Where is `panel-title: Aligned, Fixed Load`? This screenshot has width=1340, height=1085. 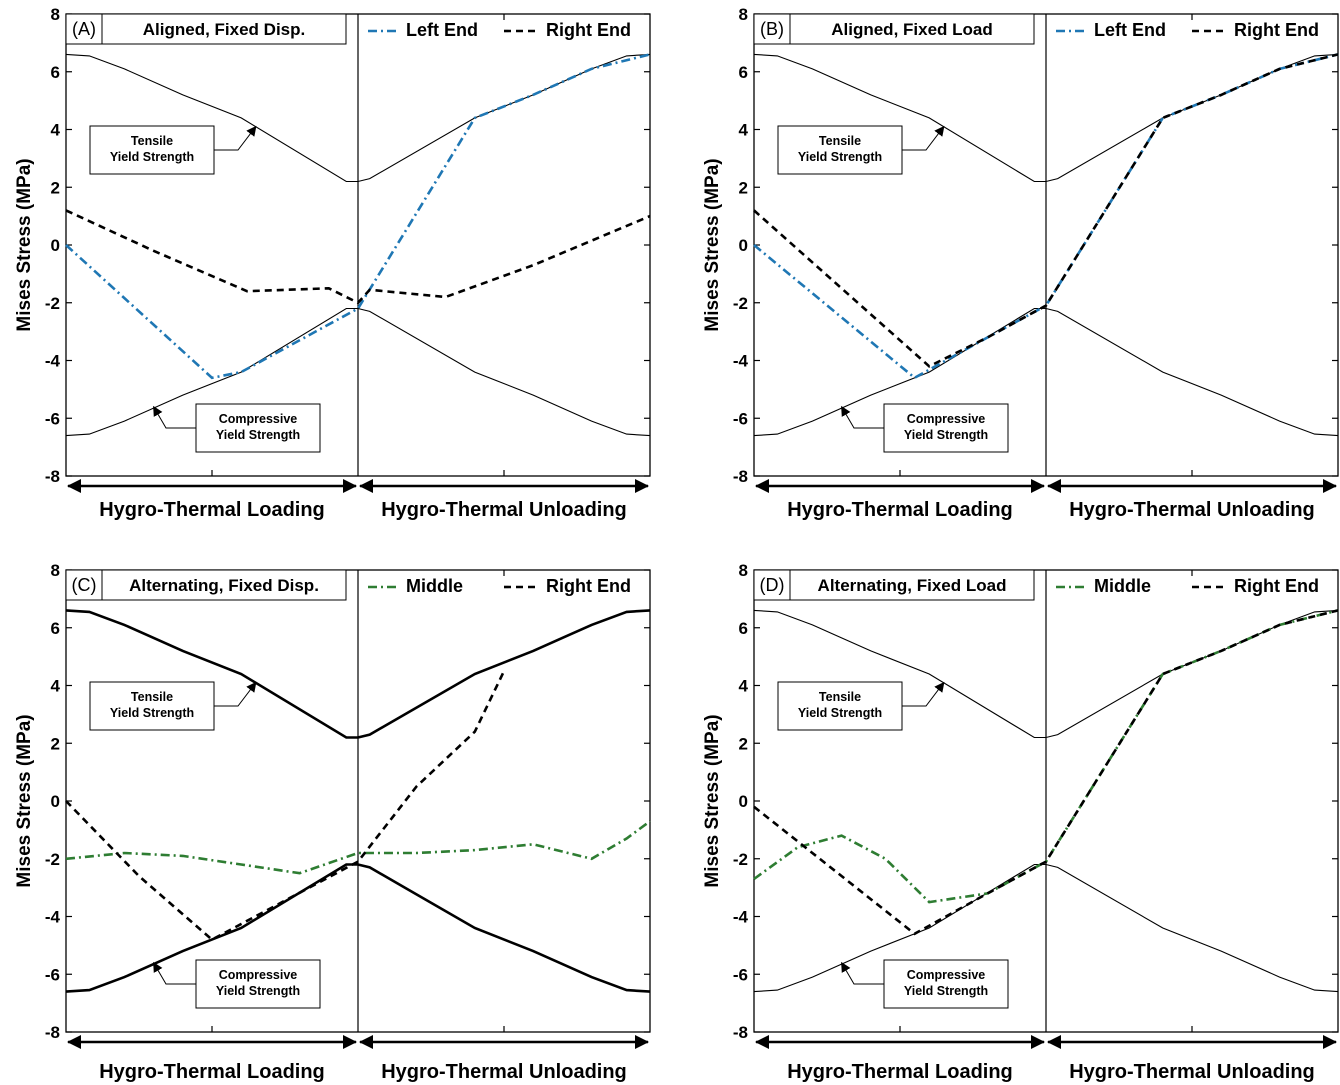 panel-title: Aligned, Fixed Load is located at coordinates (912, 29).